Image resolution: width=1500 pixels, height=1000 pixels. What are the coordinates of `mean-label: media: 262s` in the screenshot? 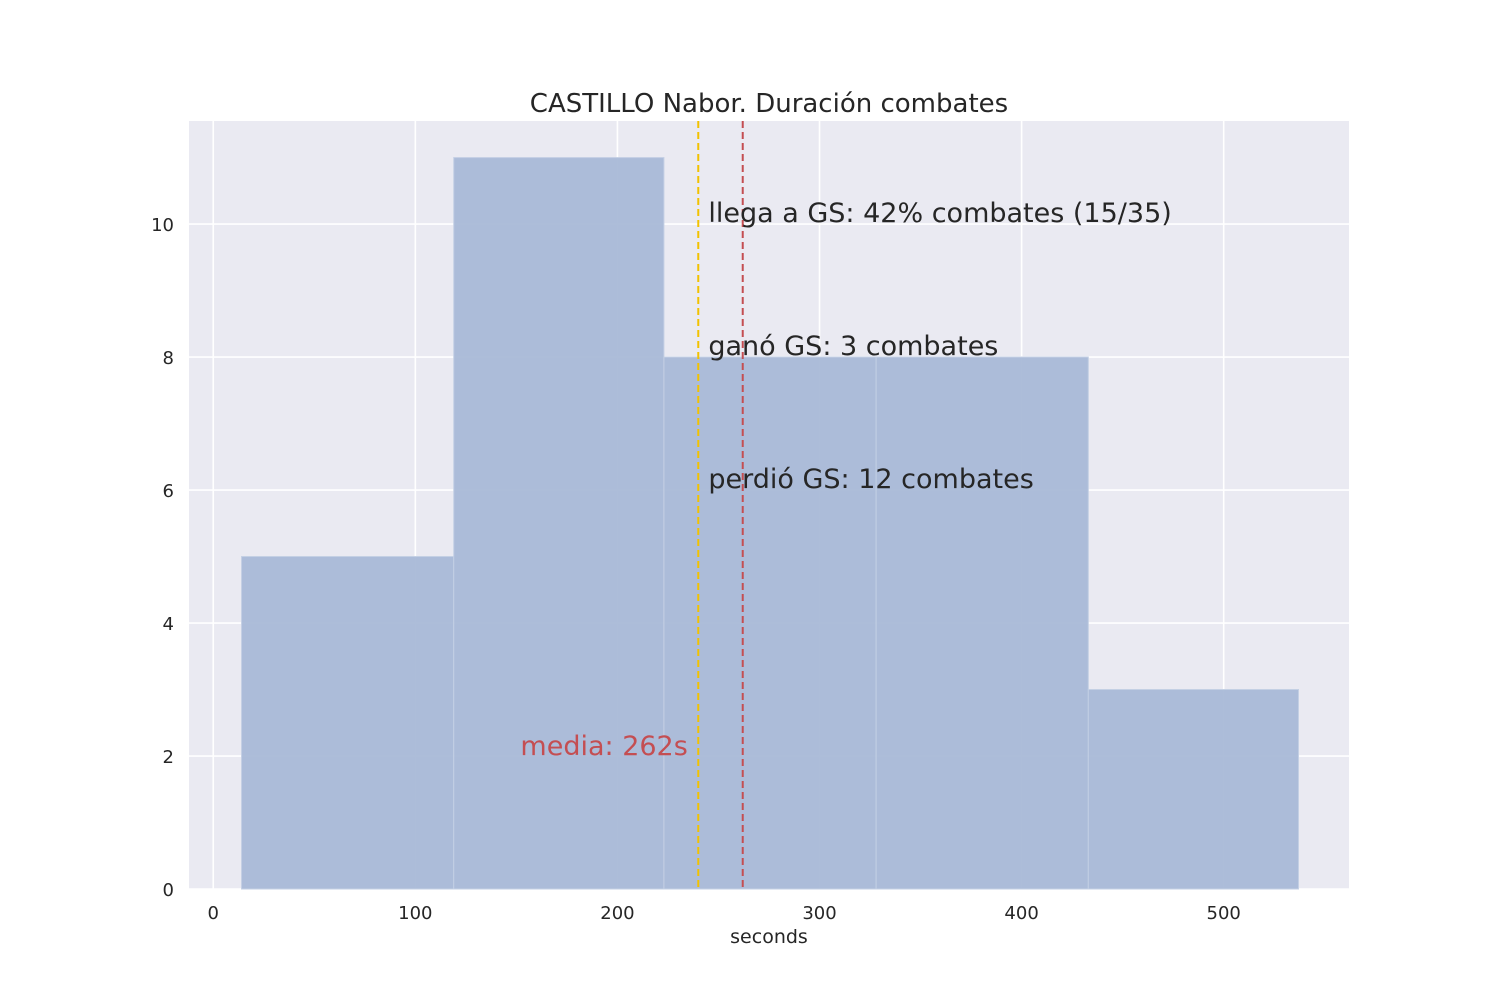 It's located at (603, 746).